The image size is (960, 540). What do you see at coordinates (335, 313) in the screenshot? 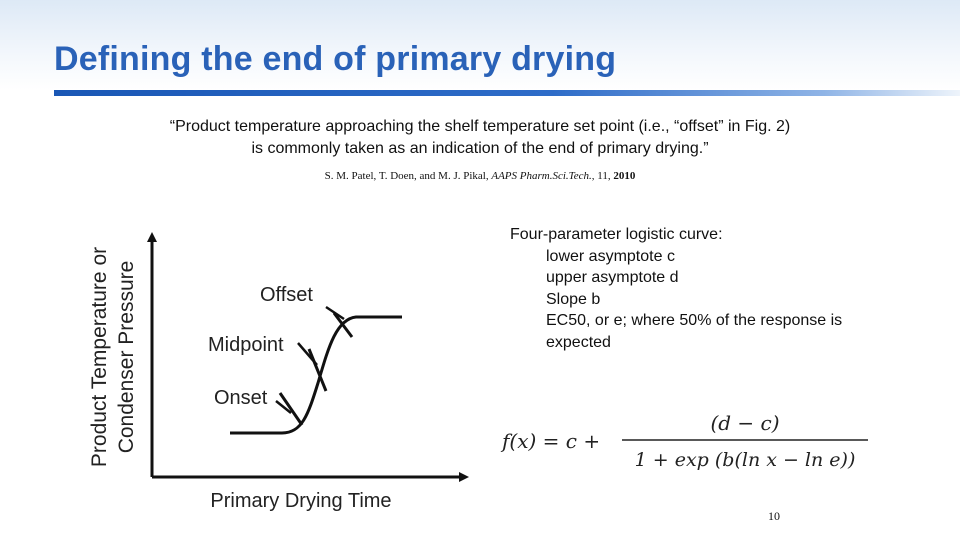
I see `offset-pointer` at bounding box center [335, 313].